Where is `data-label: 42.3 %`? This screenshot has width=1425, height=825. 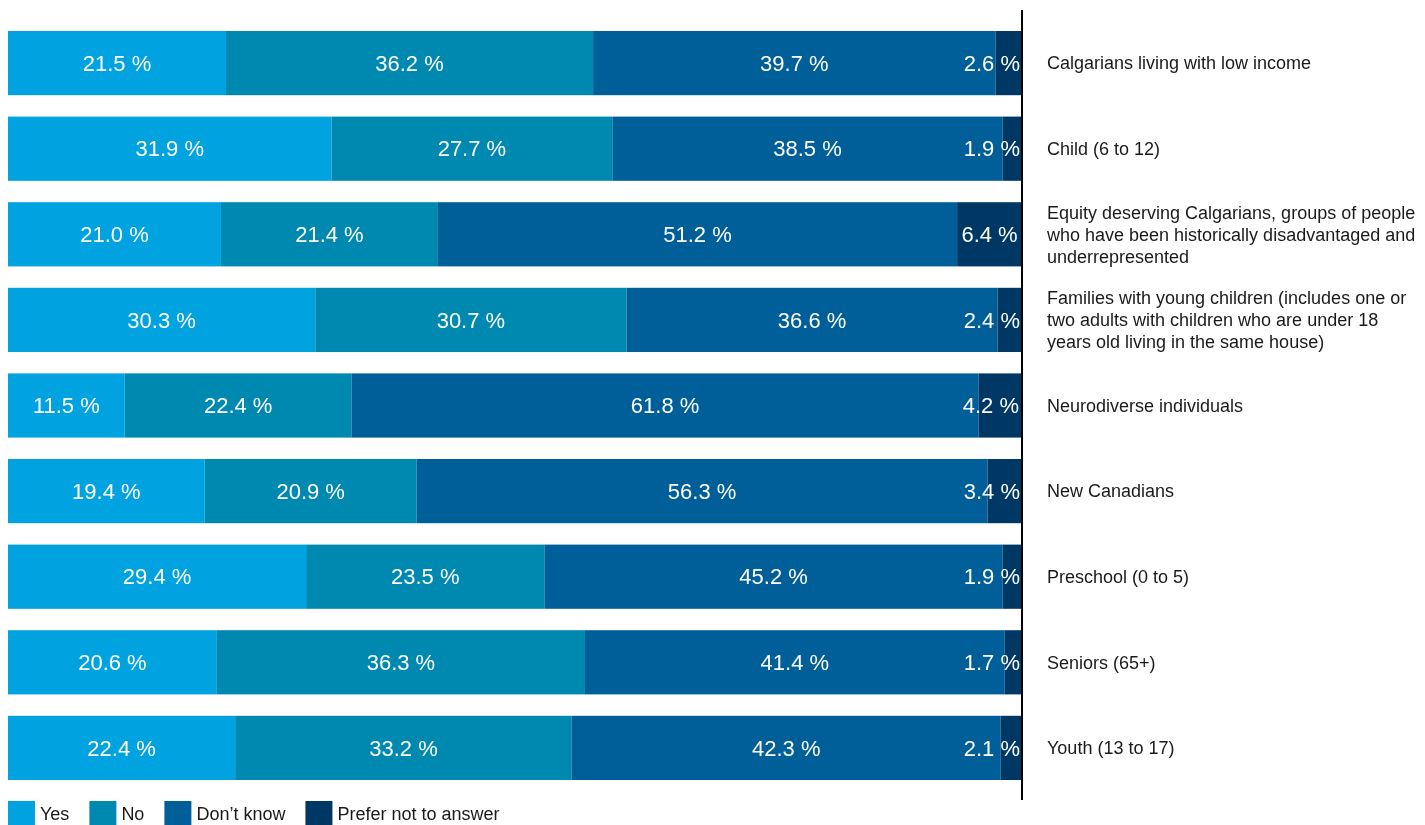
data-label: 42.3 % is located at coordinates (786, 748).